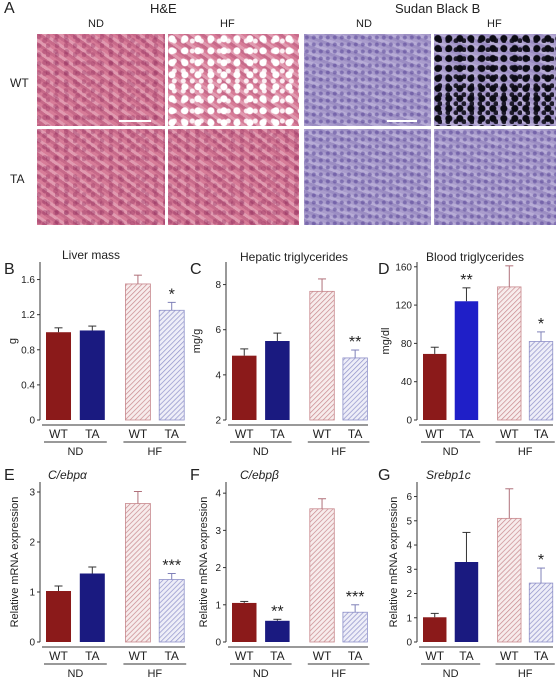 This screenshot has width=560, height=677. I want to click on group-label-hf-b: HF, so click(154, 452).